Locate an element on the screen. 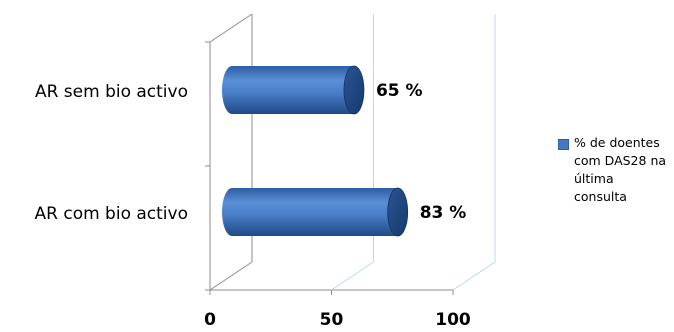  x-axis-ticks: 0 50 100 is located at coordinates (337, 310).